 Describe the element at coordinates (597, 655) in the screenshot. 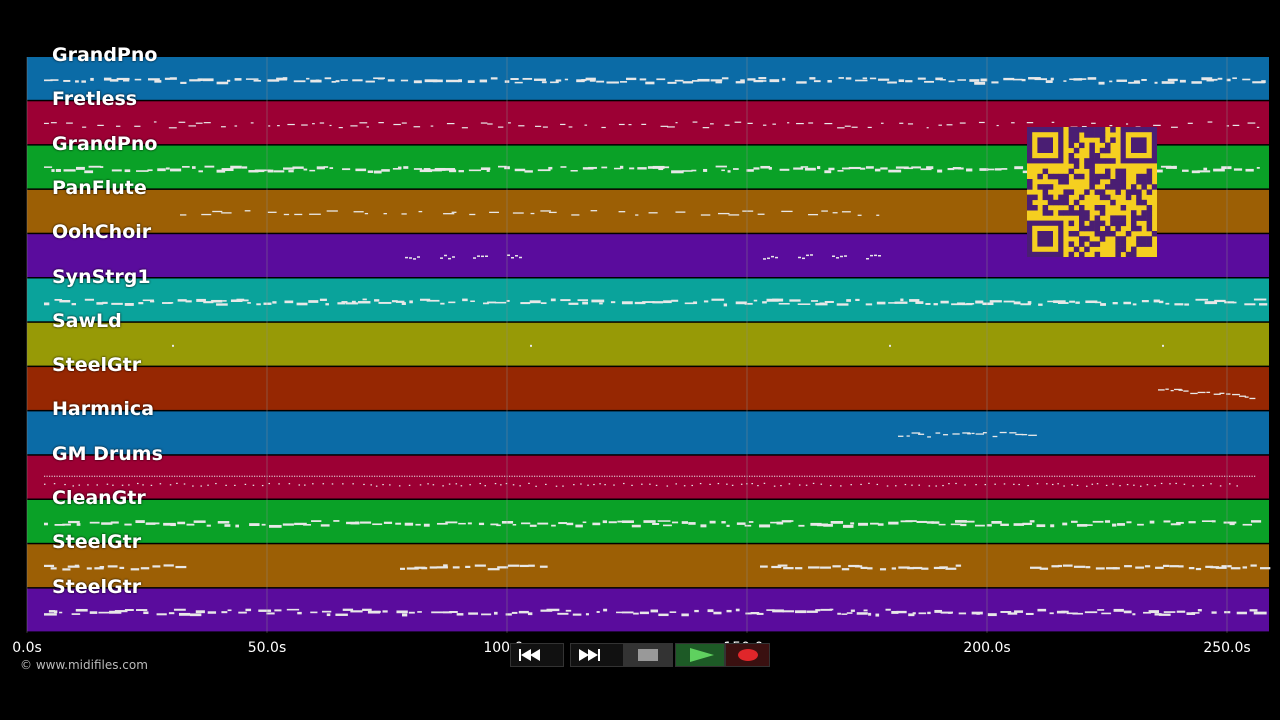

I see `fast-forward-button` at that location.